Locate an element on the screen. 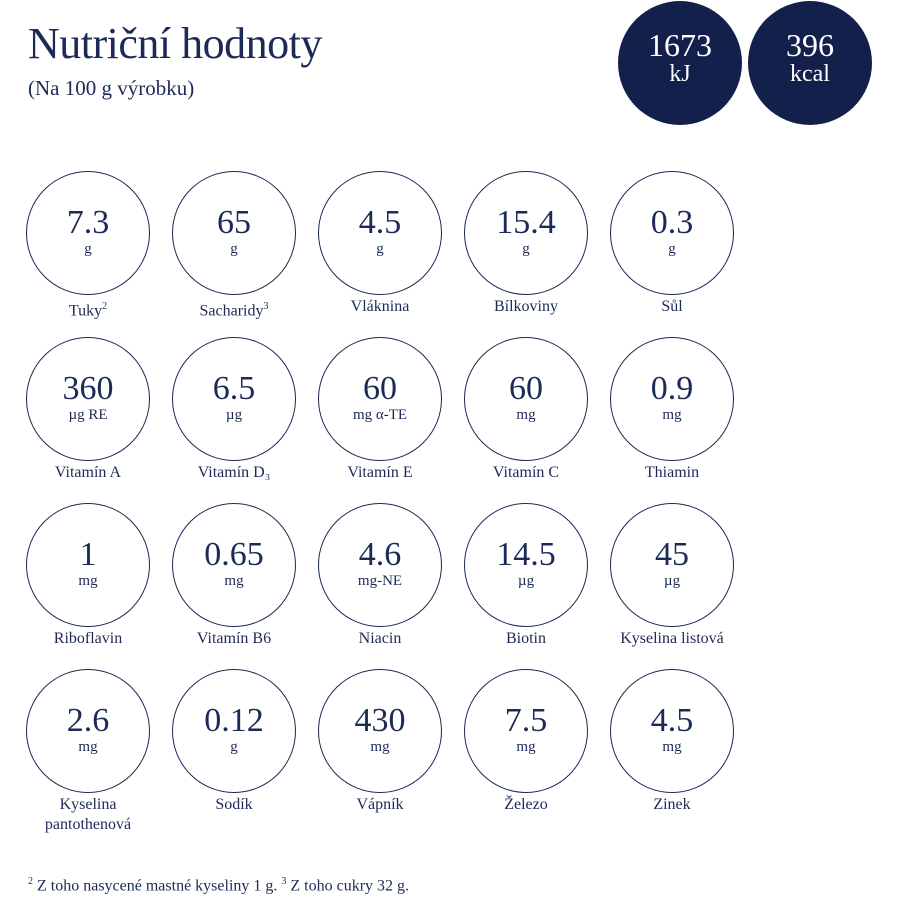 Image resolution: width=900 pixels, height=900 pixels. nutrient-label: Vitamín A is located at coordinates (88, 473).